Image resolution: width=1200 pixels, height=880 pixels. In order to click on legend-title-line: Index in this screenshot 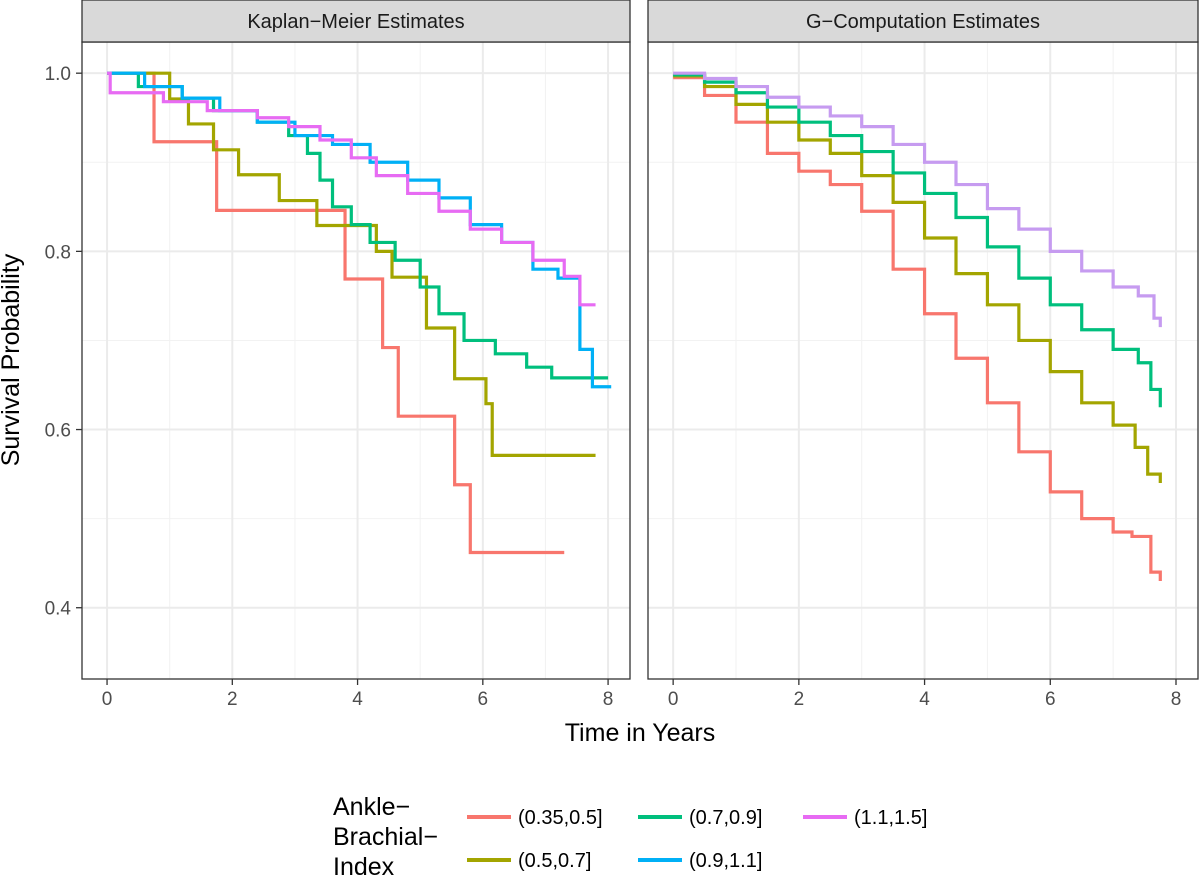, I will do `click(364, 866)`.